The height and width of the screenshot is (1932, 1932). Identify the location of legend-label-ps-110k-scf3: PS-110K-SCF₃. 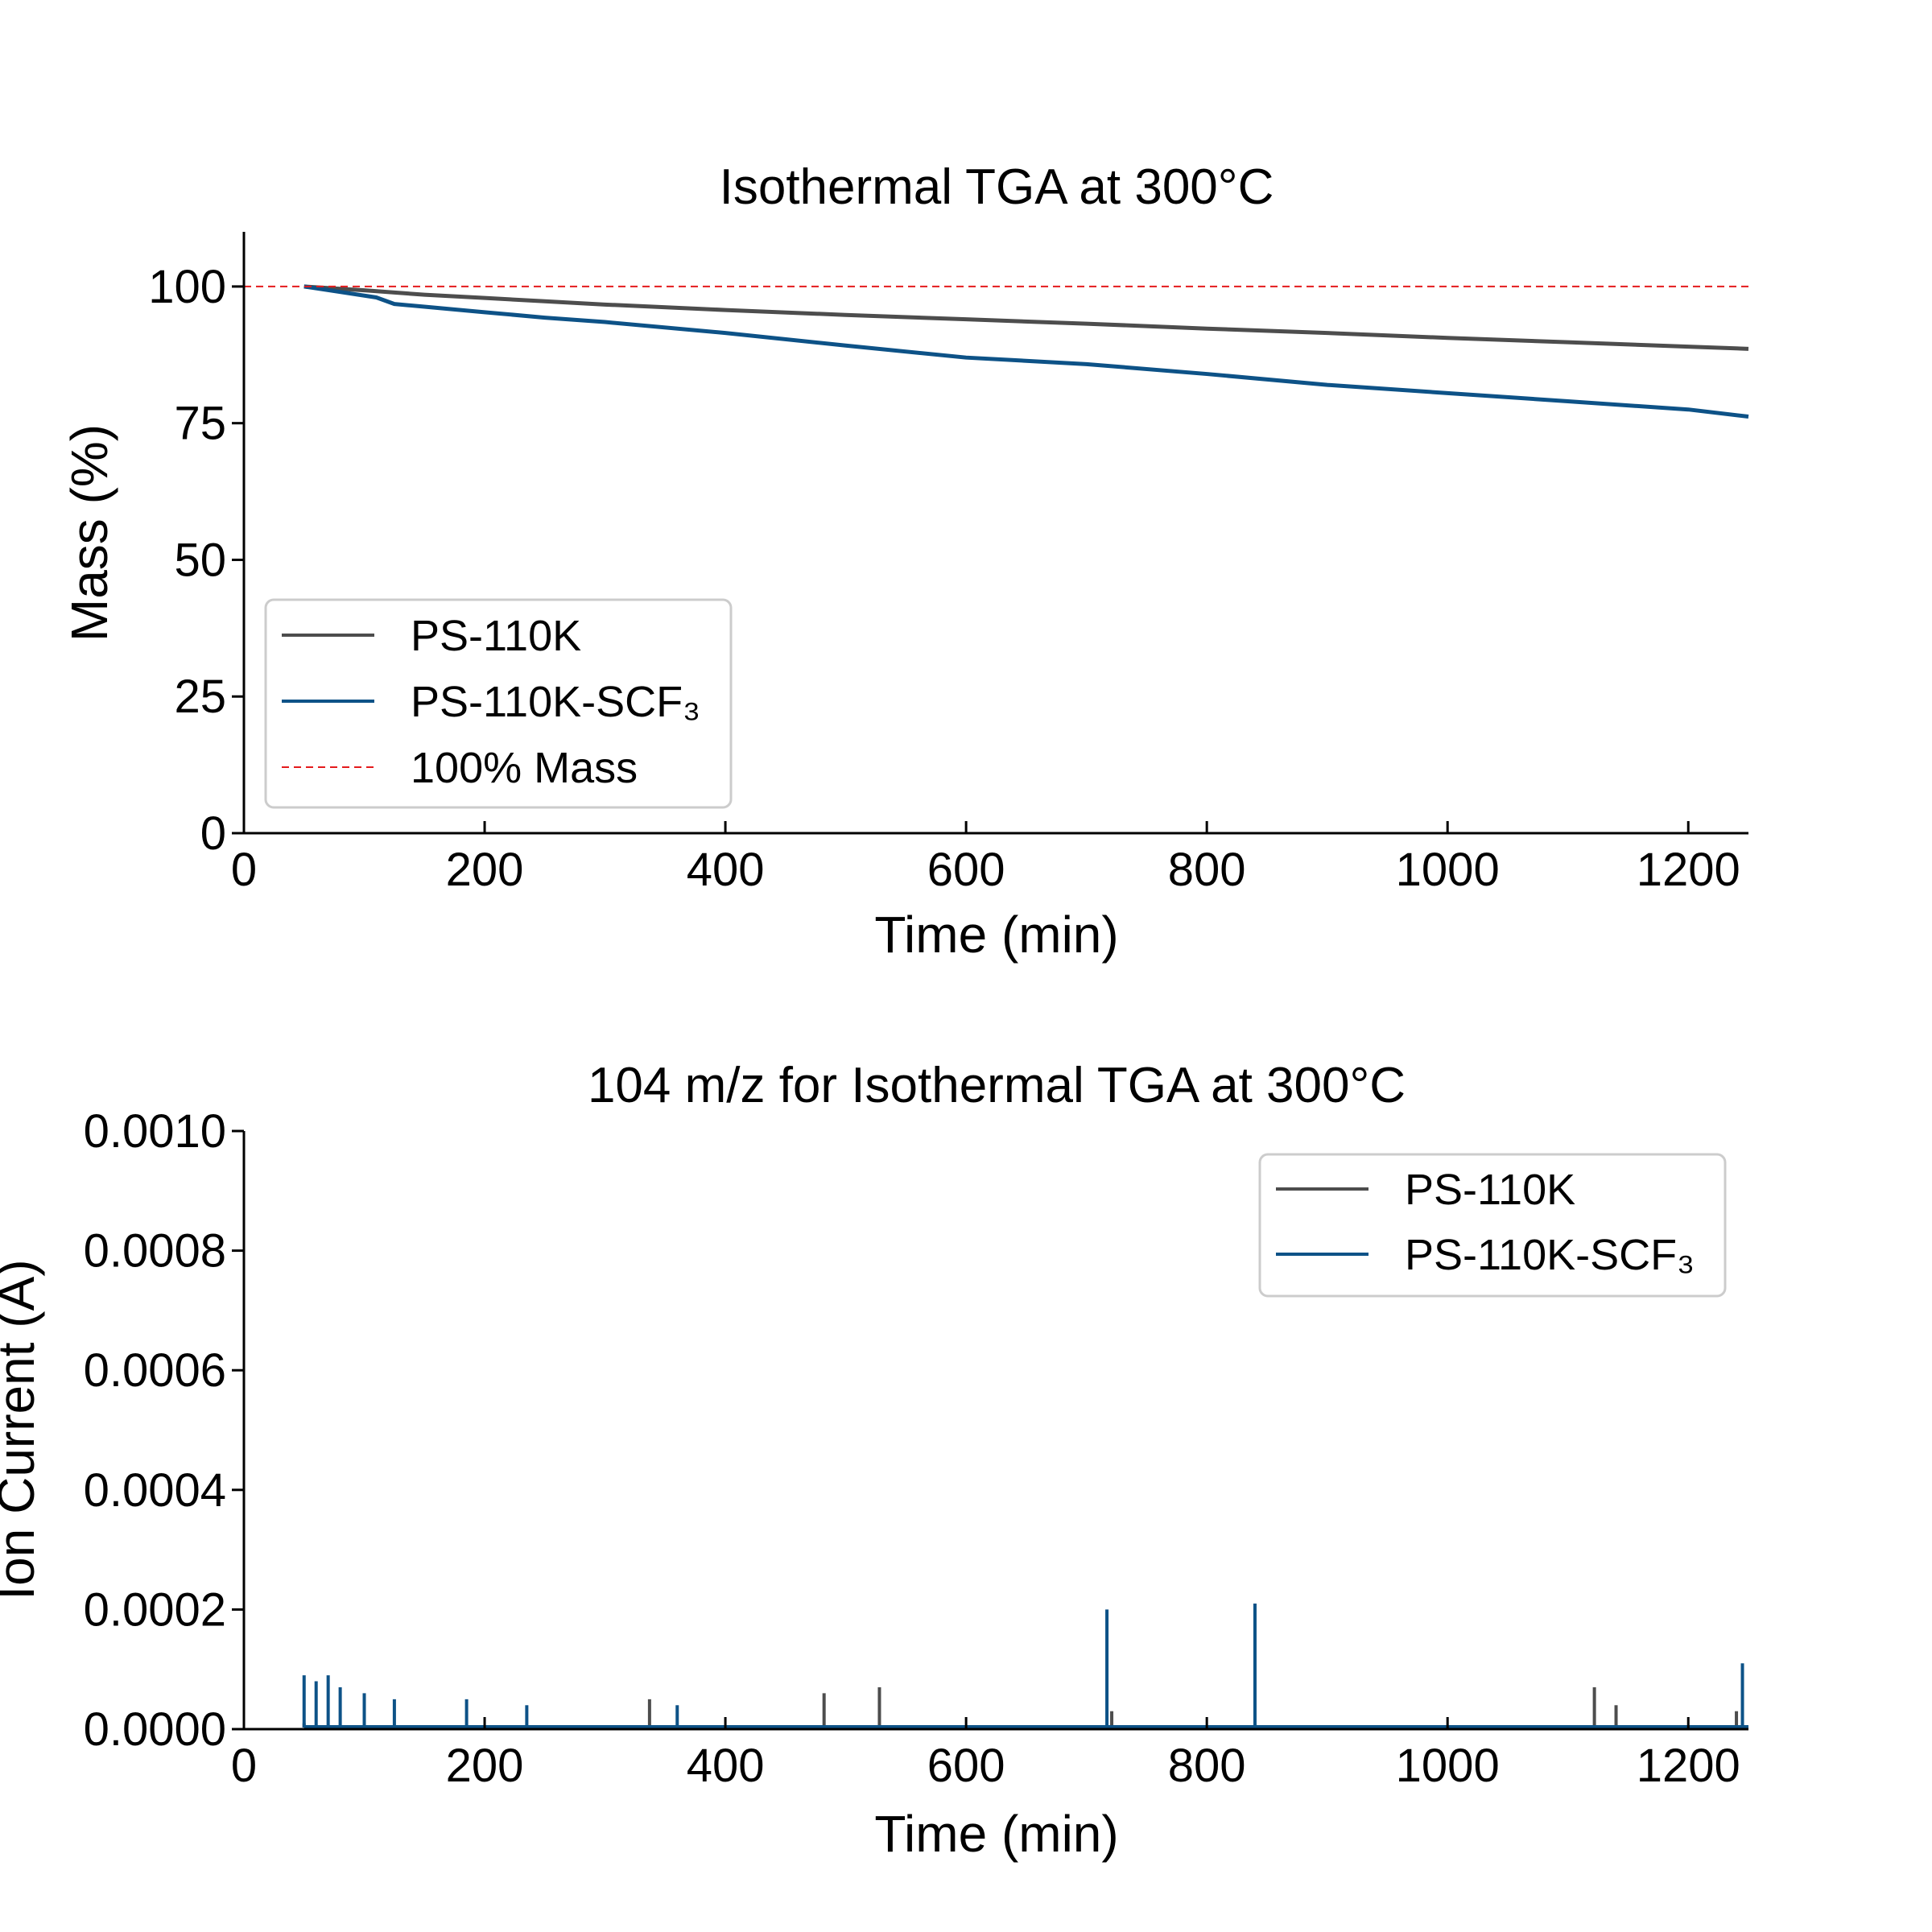
(555, 702).